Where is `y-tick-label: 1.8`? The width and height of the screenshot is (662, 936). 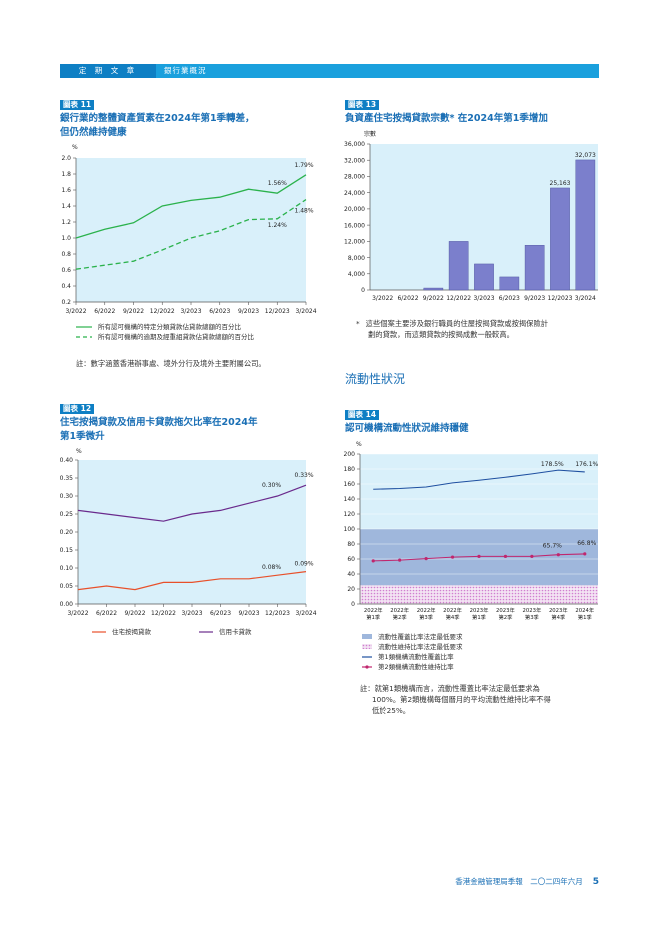 y-tick-label: 1.8 is located at coordinates (66, 174).